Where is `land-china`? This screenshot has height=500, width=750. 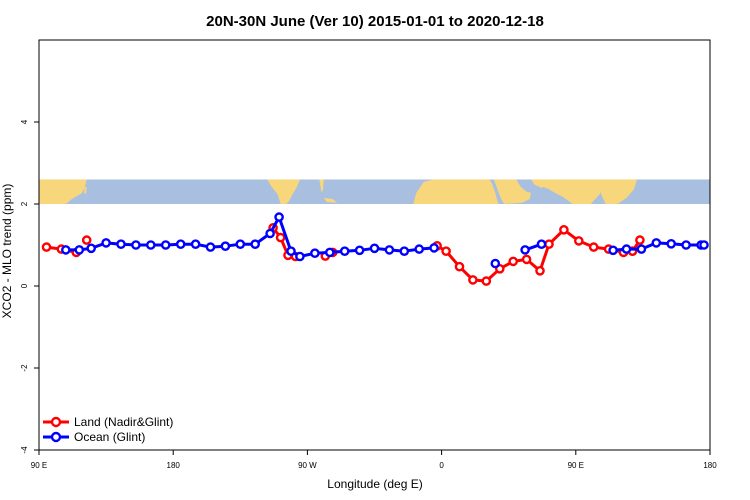 land-china is located at coordinates (63, 191).